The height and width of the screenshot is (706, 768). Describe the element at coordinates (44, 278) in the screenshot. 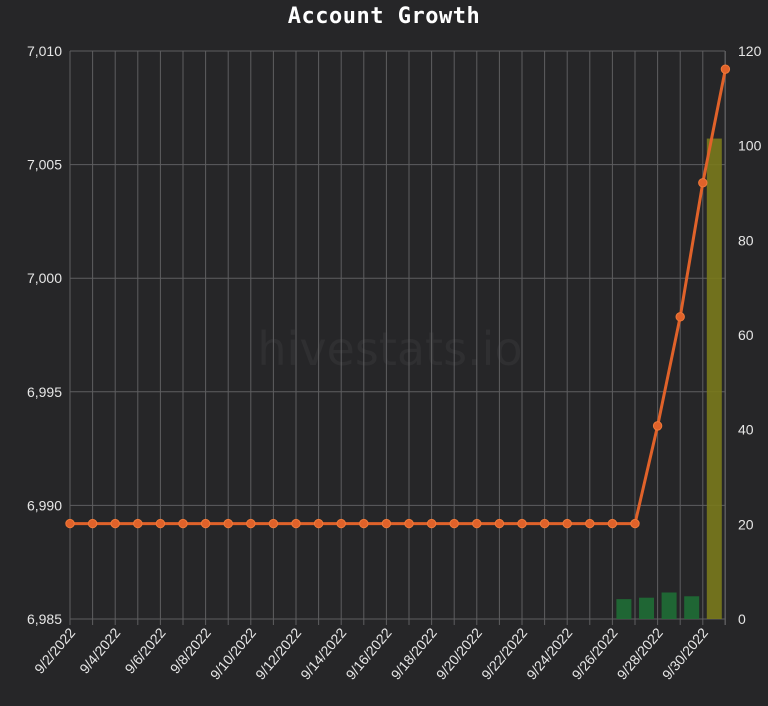

I see `y-left-tick-label: 7,000` at that location.